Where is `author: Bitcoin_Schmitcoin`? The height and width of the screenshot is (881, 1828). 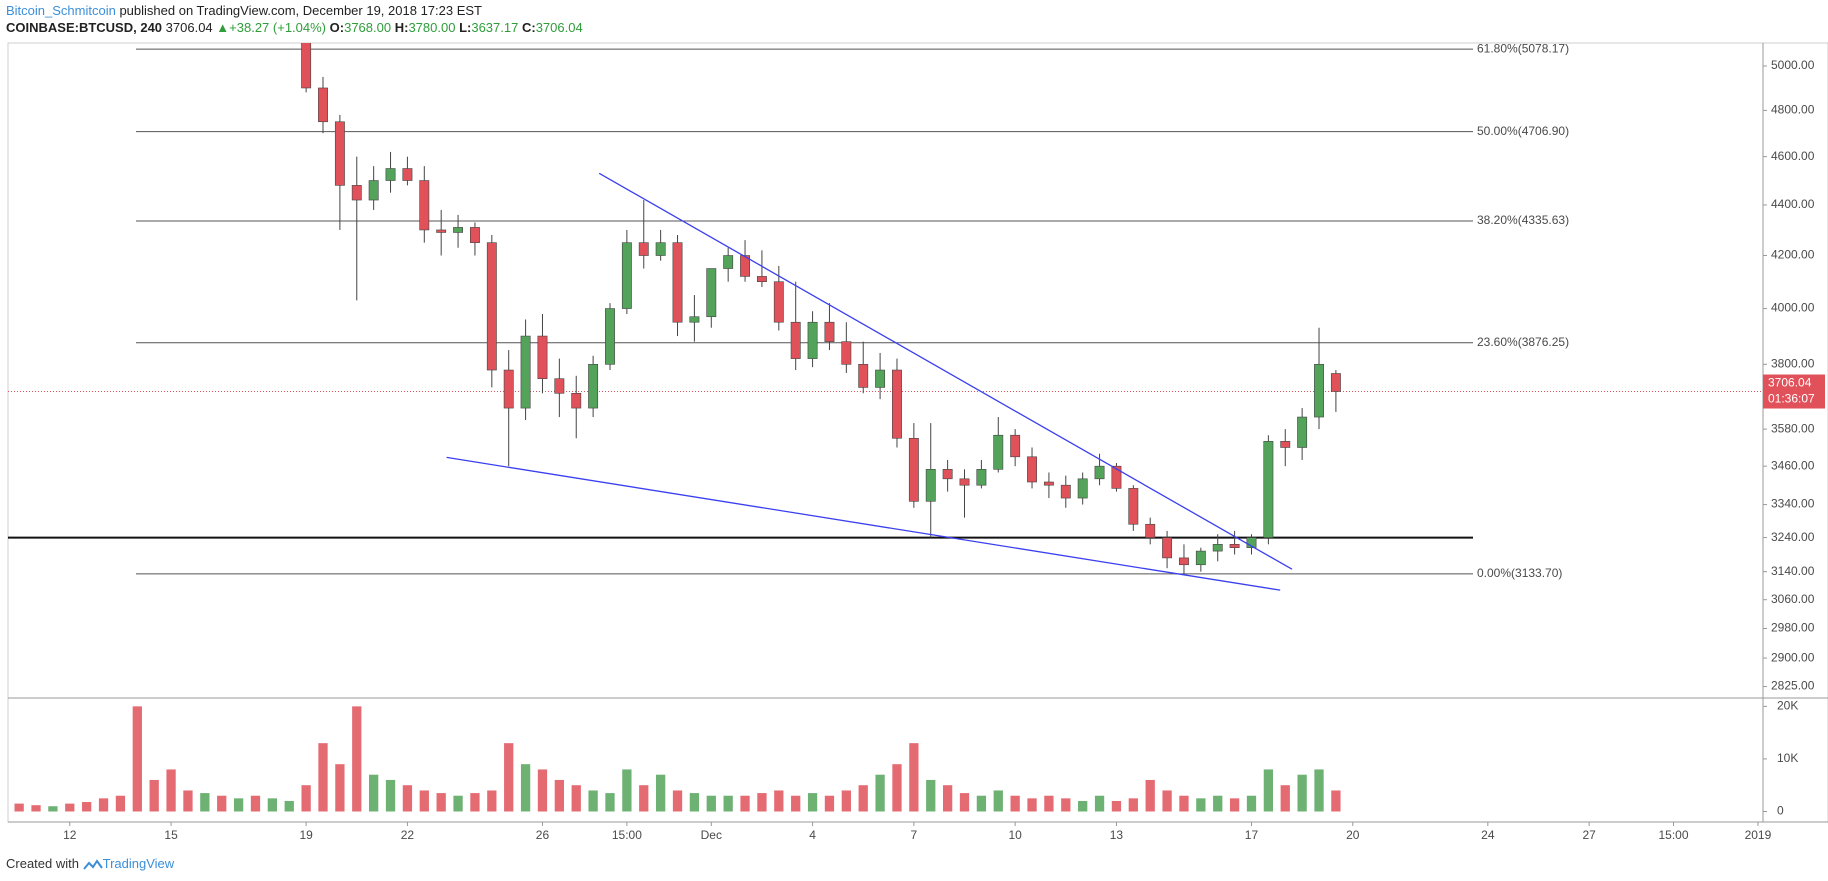
author: Bitcoin_Schmitcoin is located at coordinates (61, 10).